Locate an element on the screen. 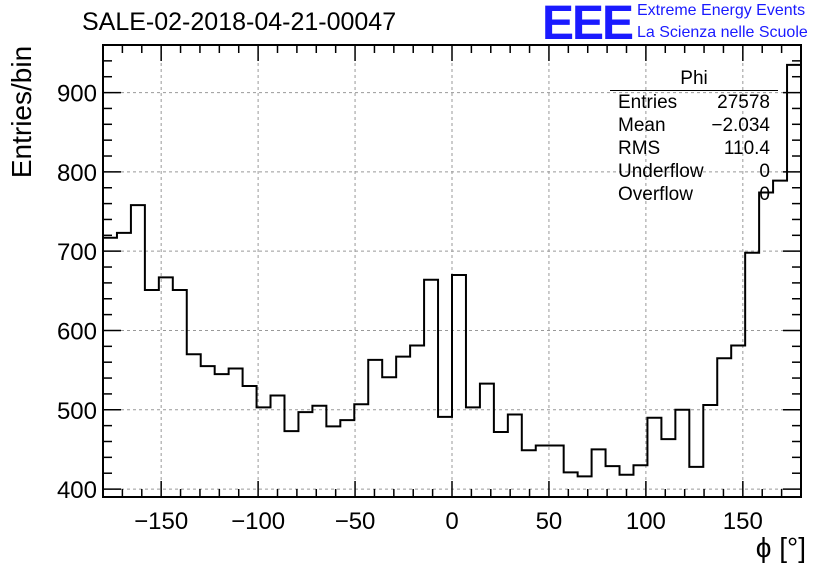 The height and width of the screenshot is (572, 836). y-tick-label: 400 is located at coordinates (77, 490).